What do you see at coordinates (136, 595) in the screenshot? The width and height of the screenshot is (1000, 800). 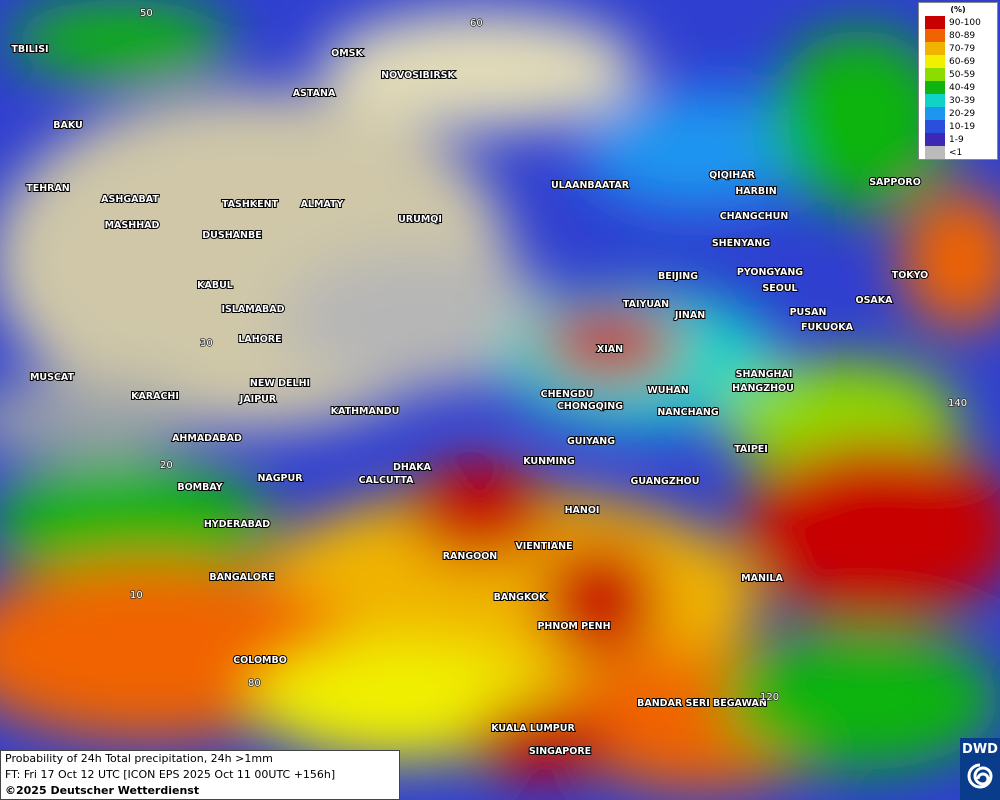 I see `grid-label: 10` at bounding box center [136, 595].